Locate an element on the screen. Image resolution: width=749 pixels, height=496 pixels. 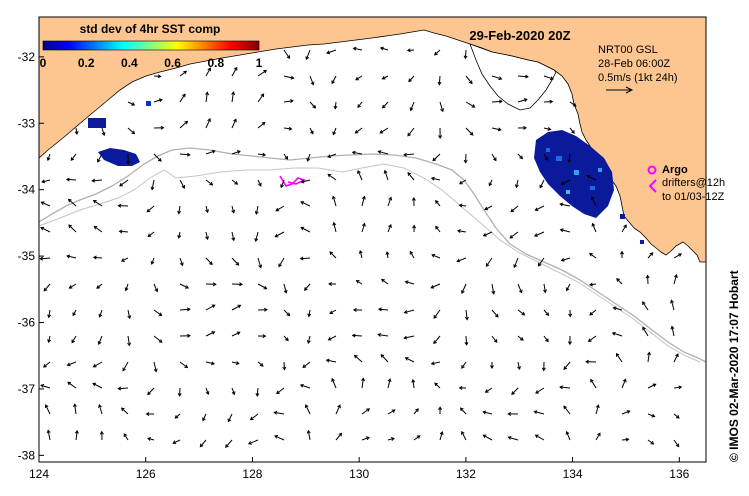
marker-legend: Argo drifters@12h to 01/03-12Z is located at coordinates (686, 183).